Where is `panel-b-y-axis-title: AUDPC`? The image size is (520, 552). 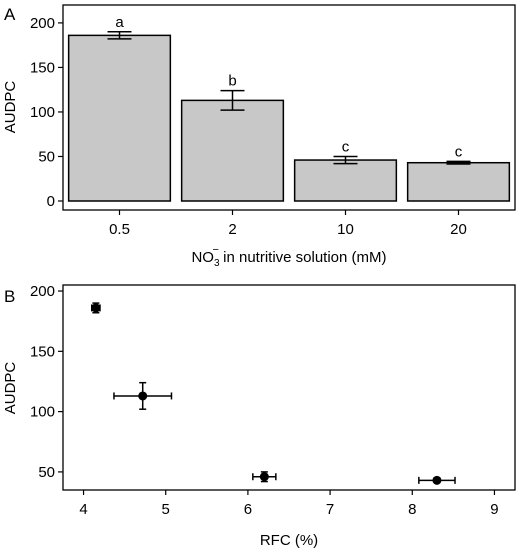 panel-b-y-axis-title: AUDPC is located at coordinates (10, 388).